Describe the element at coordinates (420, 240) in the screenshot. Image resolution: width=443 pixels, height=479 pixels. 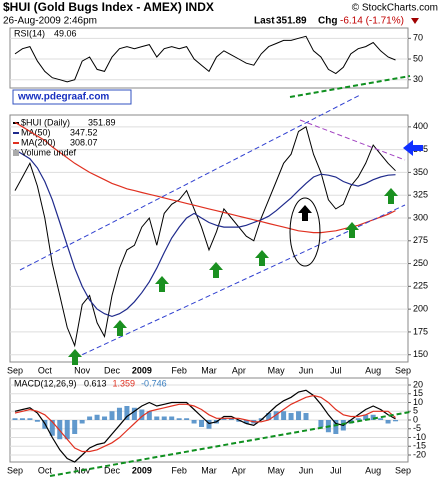
I see `y-tick-label: 275` at that location.